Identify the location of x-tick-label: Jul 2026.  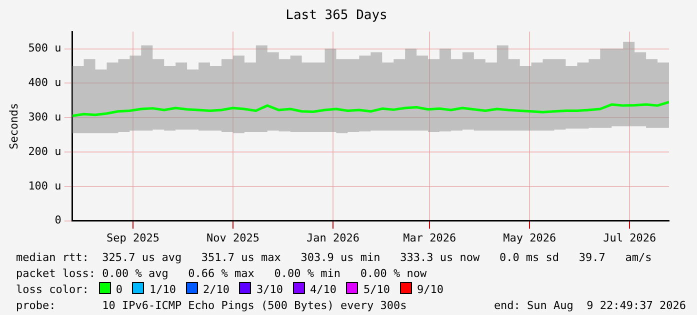
(629, 237).